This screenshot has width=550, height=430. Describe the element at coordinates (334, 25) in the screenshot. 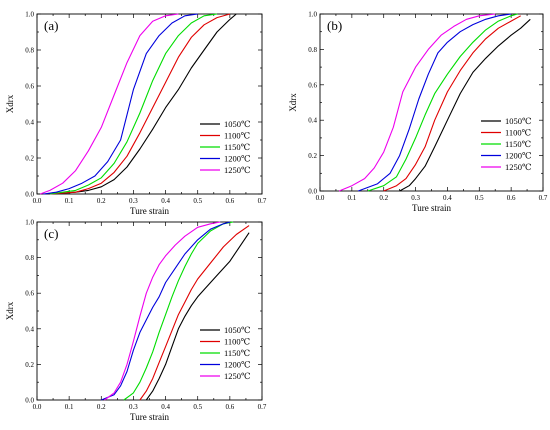

I see `panel-label: (b)` at that location.